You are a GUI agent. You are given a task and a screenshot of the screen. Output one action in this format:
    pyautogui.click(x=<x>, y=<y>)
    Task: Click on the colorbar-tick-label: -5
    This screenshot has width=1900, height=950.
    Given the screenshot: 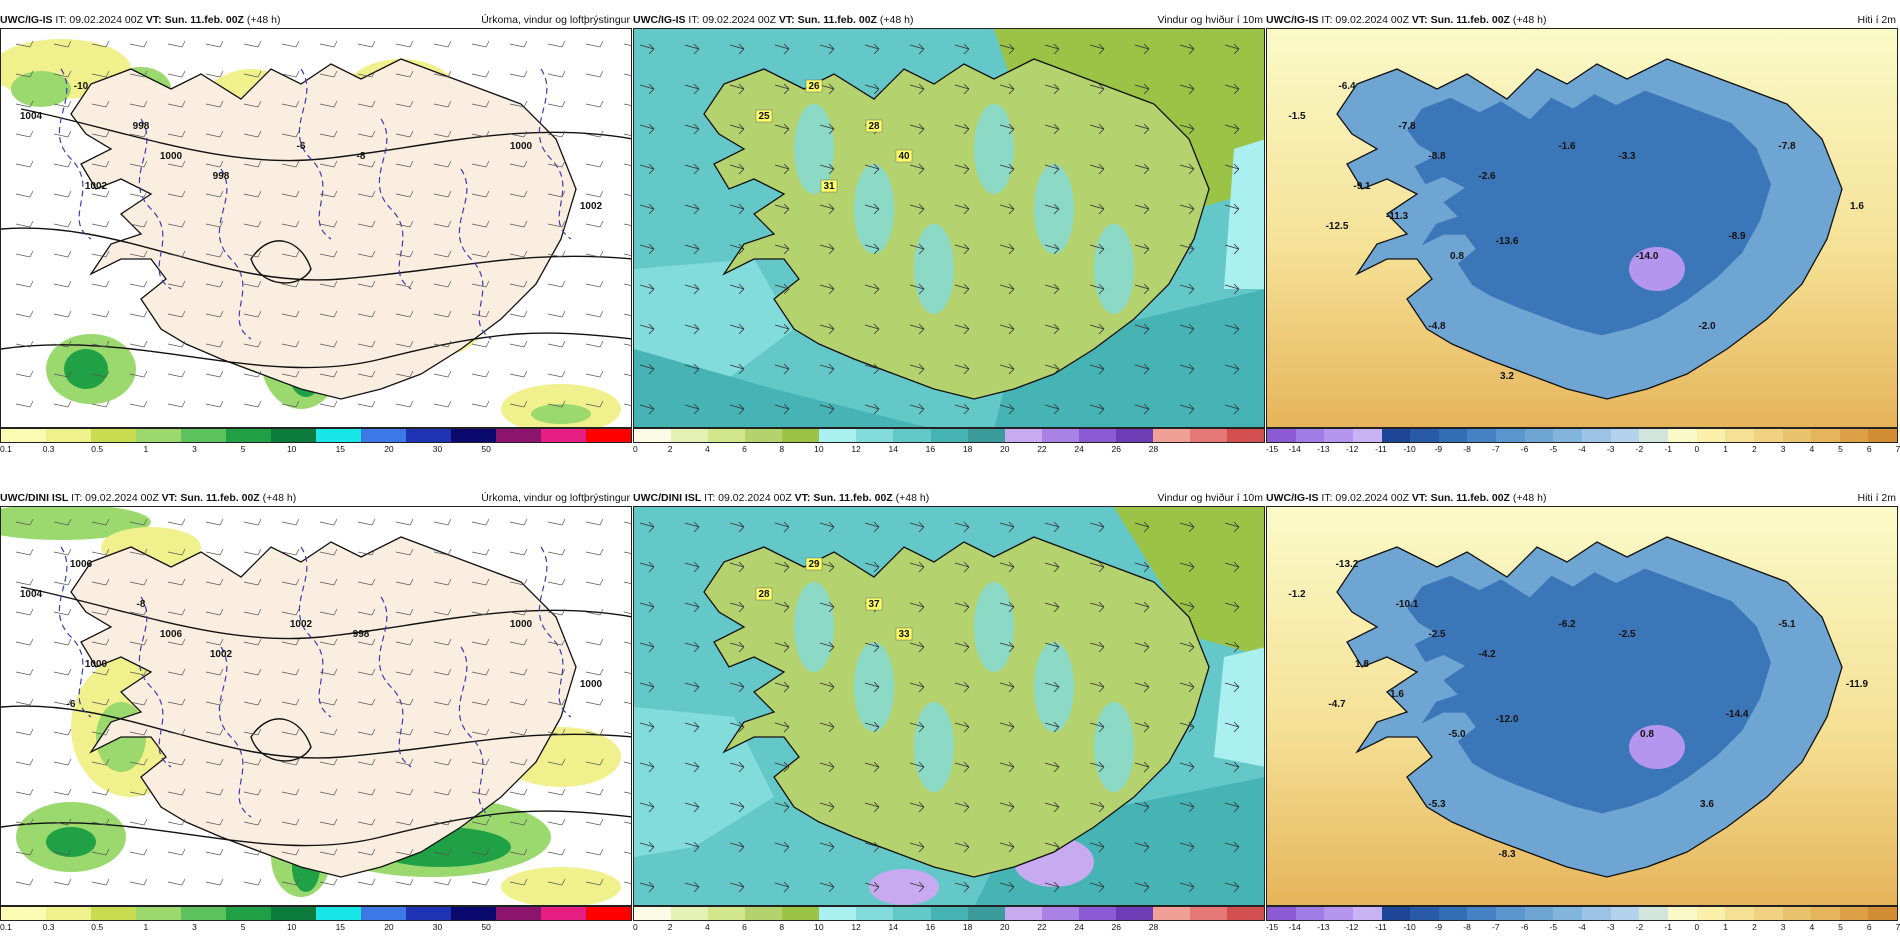 What is the action you would take?
    pyautogui.click(x=1553, y=927)
    